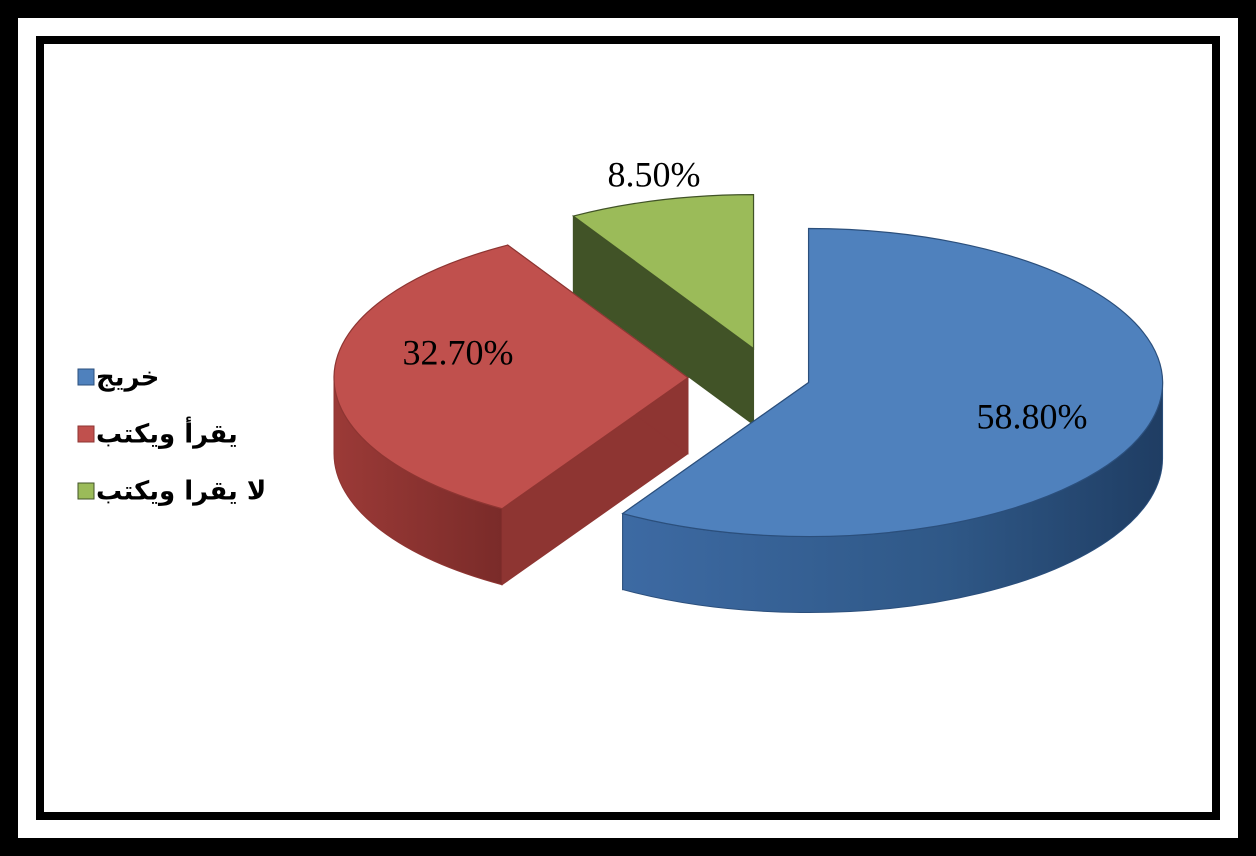  What do you see at coordinates (458, 352) in the screenshot?
I see `data-label-reads-writes: 32.70%` at bounding box center [458, 352].